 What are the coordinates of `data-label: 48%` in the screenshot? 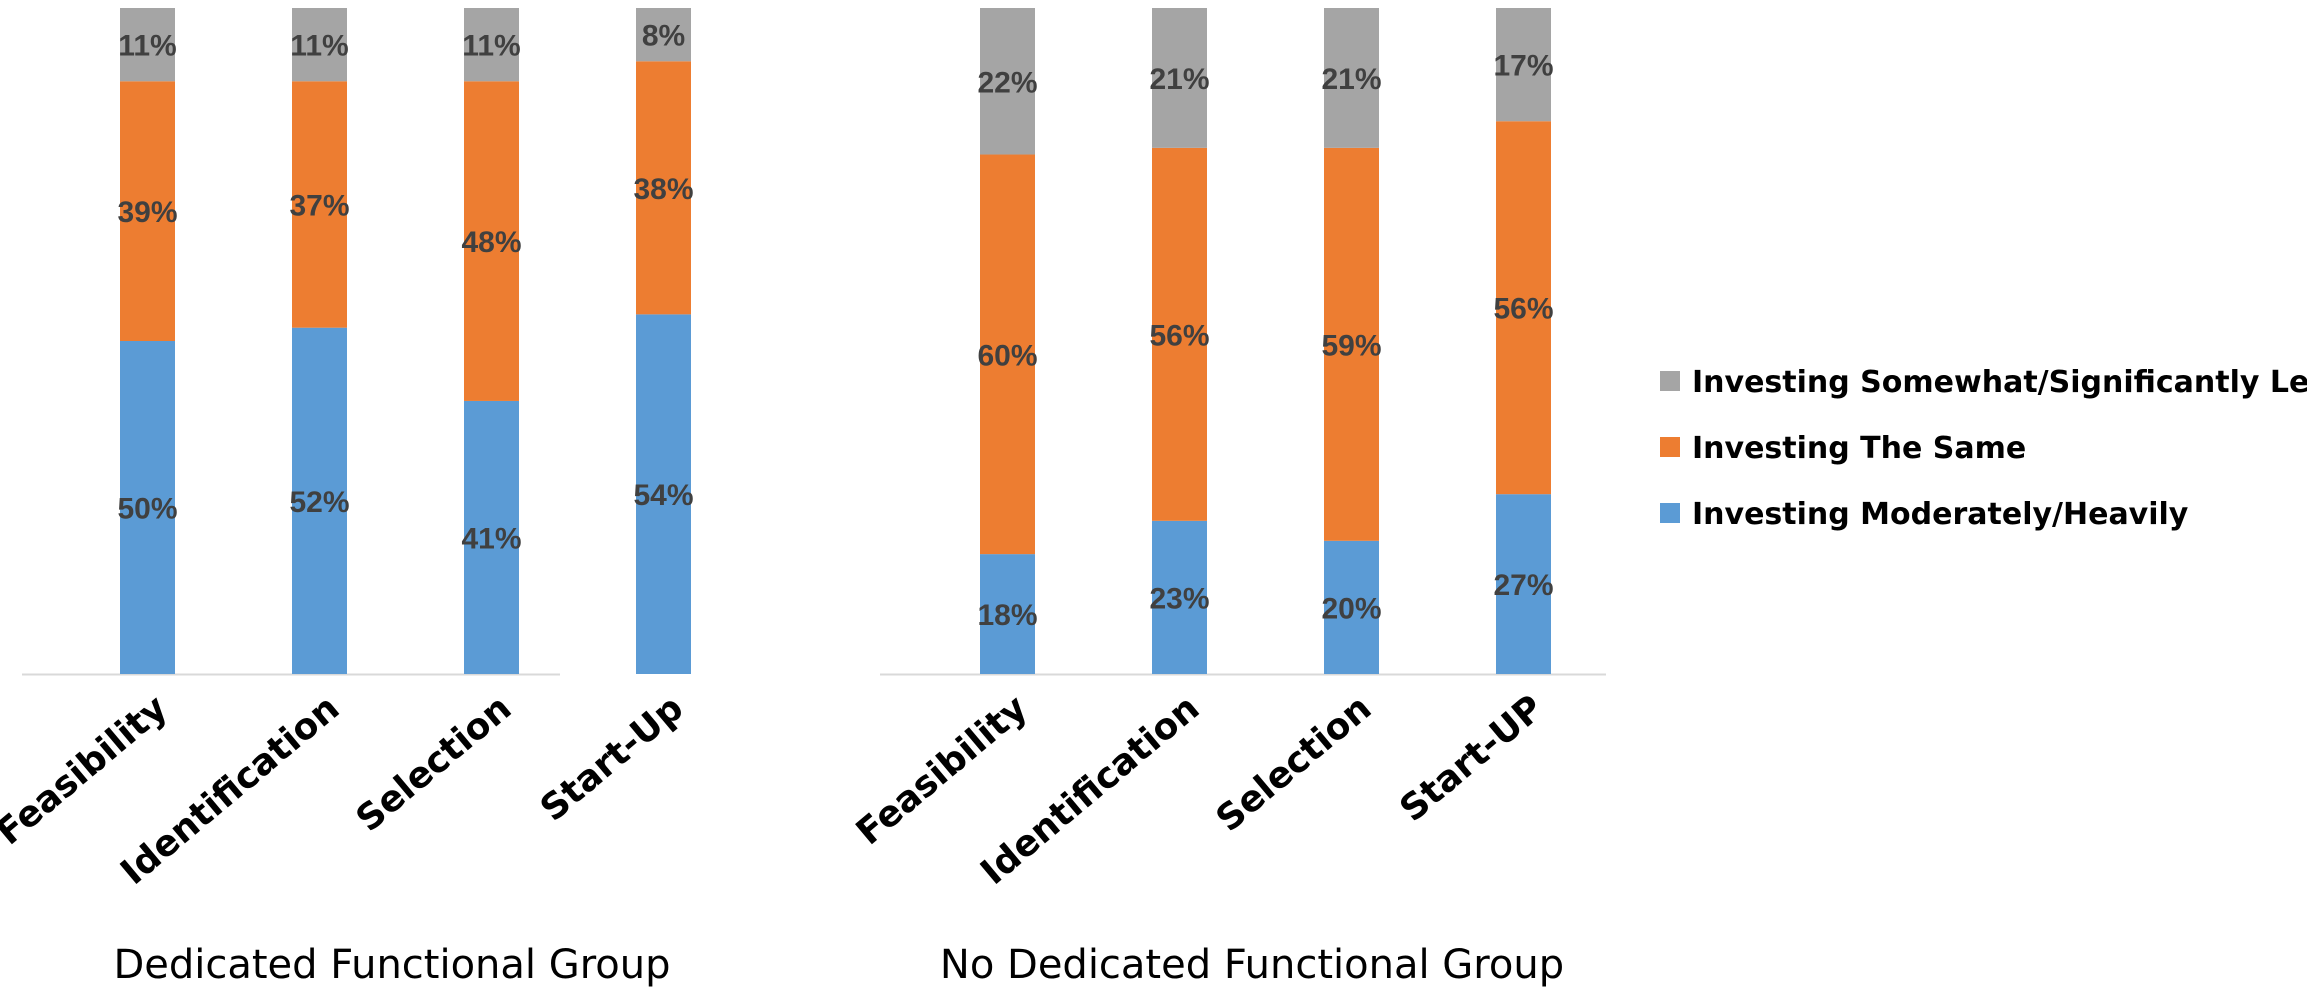 It's located at (491, 242).